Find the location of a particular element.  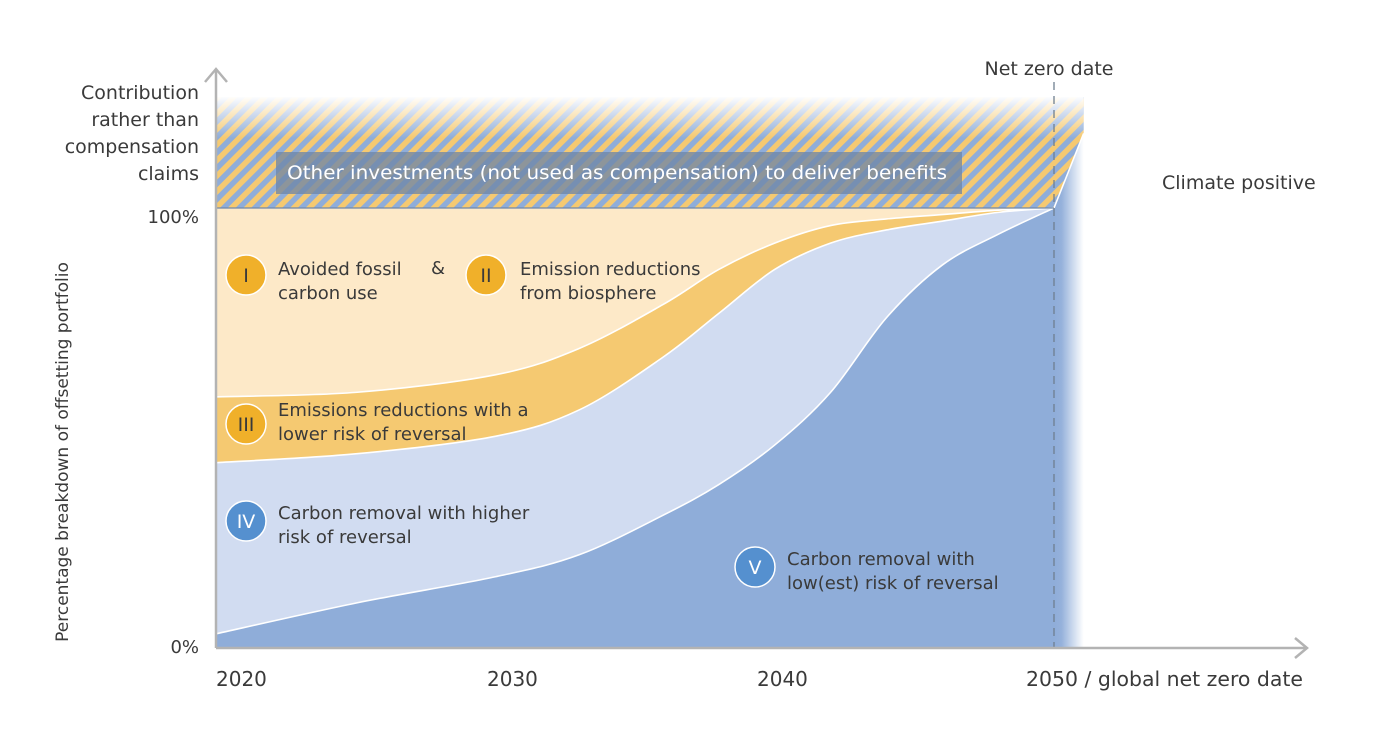

label-III-line2: lower risk of reversal is located at coordinates (372, 434).